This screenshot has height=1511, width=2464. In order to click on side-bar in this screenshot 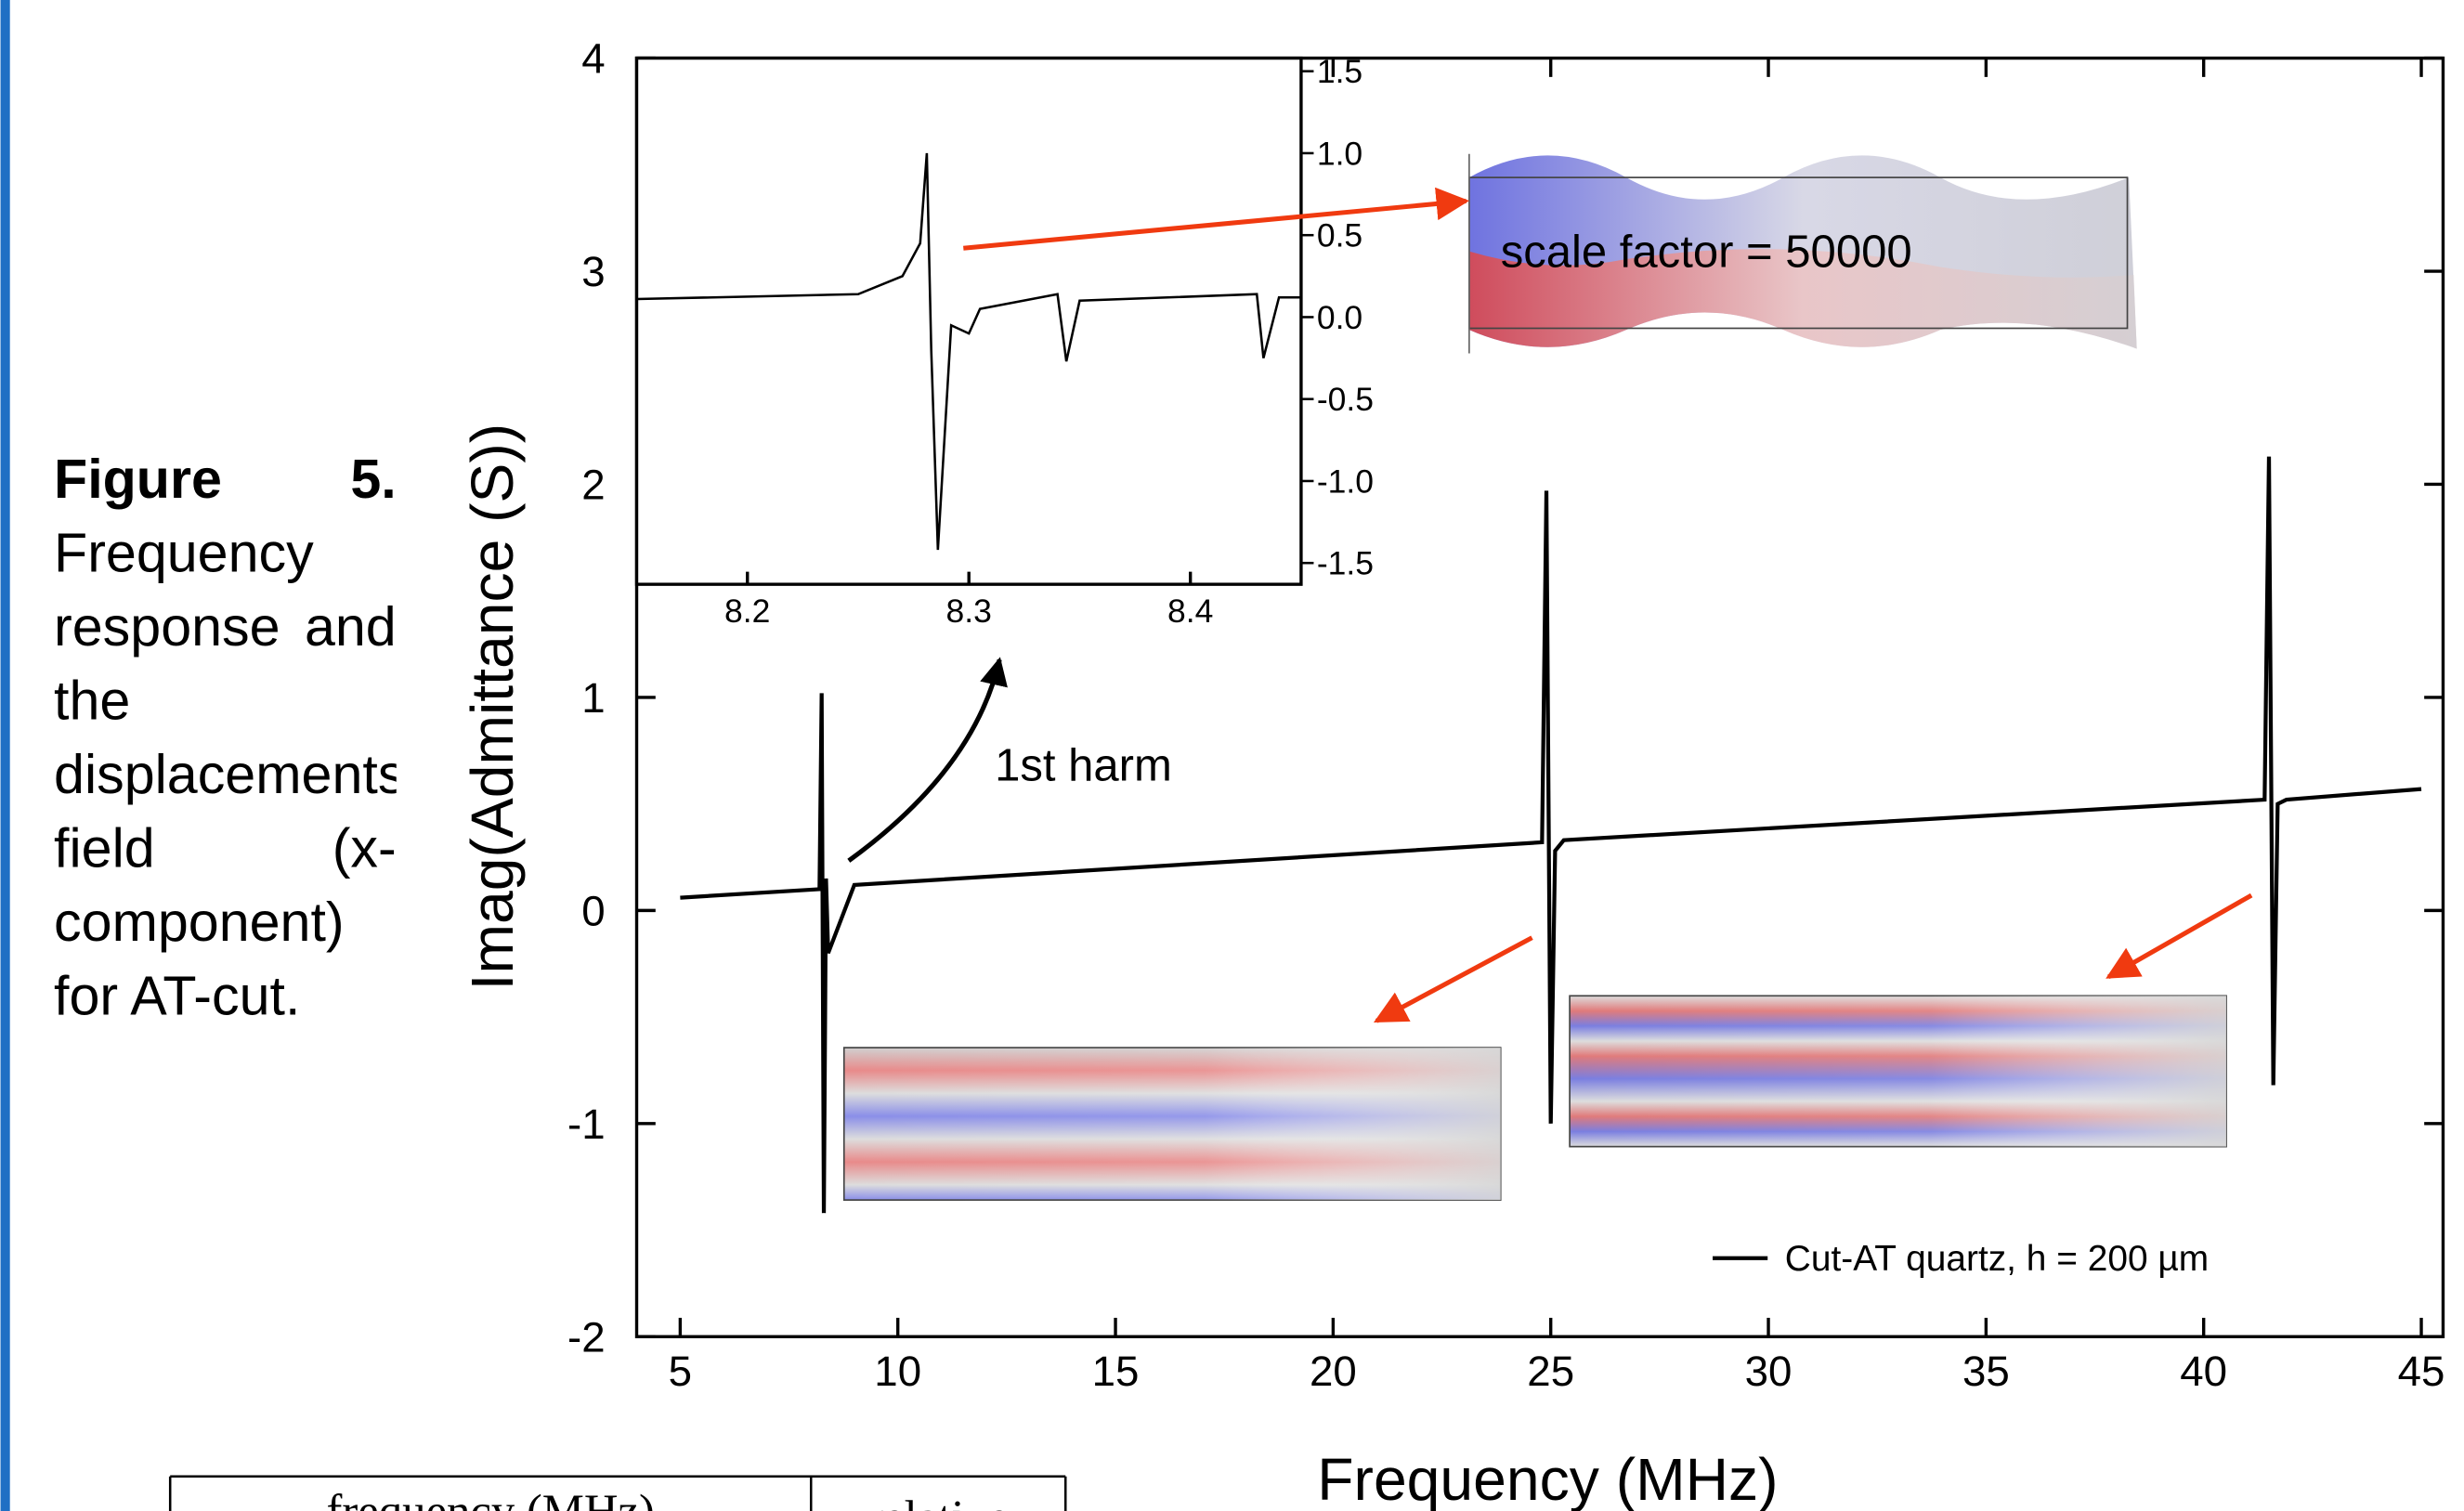, I will do `click(5, 755)`.